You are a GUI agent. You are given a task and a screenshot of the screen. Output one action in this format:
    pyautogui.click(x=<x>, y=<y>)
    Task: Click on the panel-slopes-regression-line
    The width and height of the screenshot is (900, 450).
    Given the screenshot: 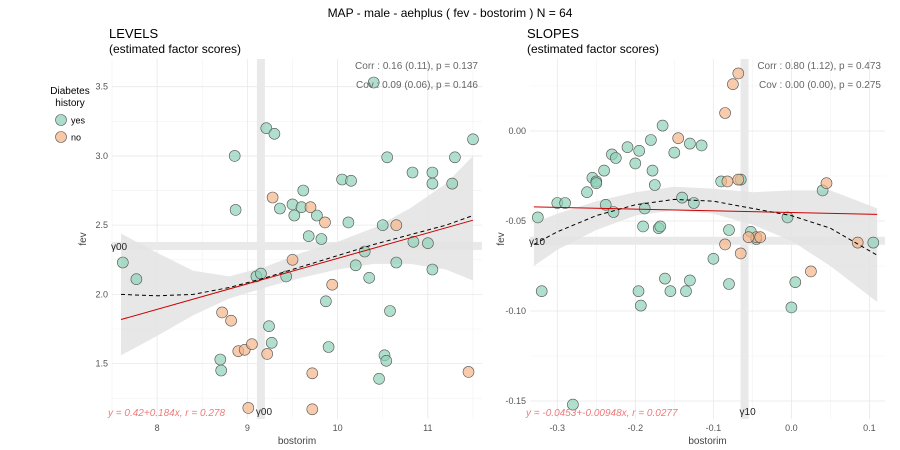 What is the action you would take?
    pyautogui.click(x=705, y=210)
    